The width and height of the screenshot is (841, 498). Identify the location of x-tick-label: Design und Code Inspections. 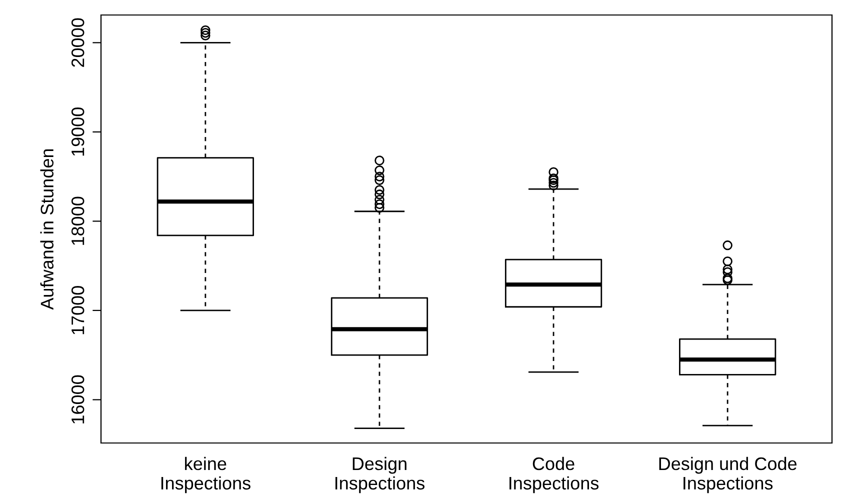
(728, 475).